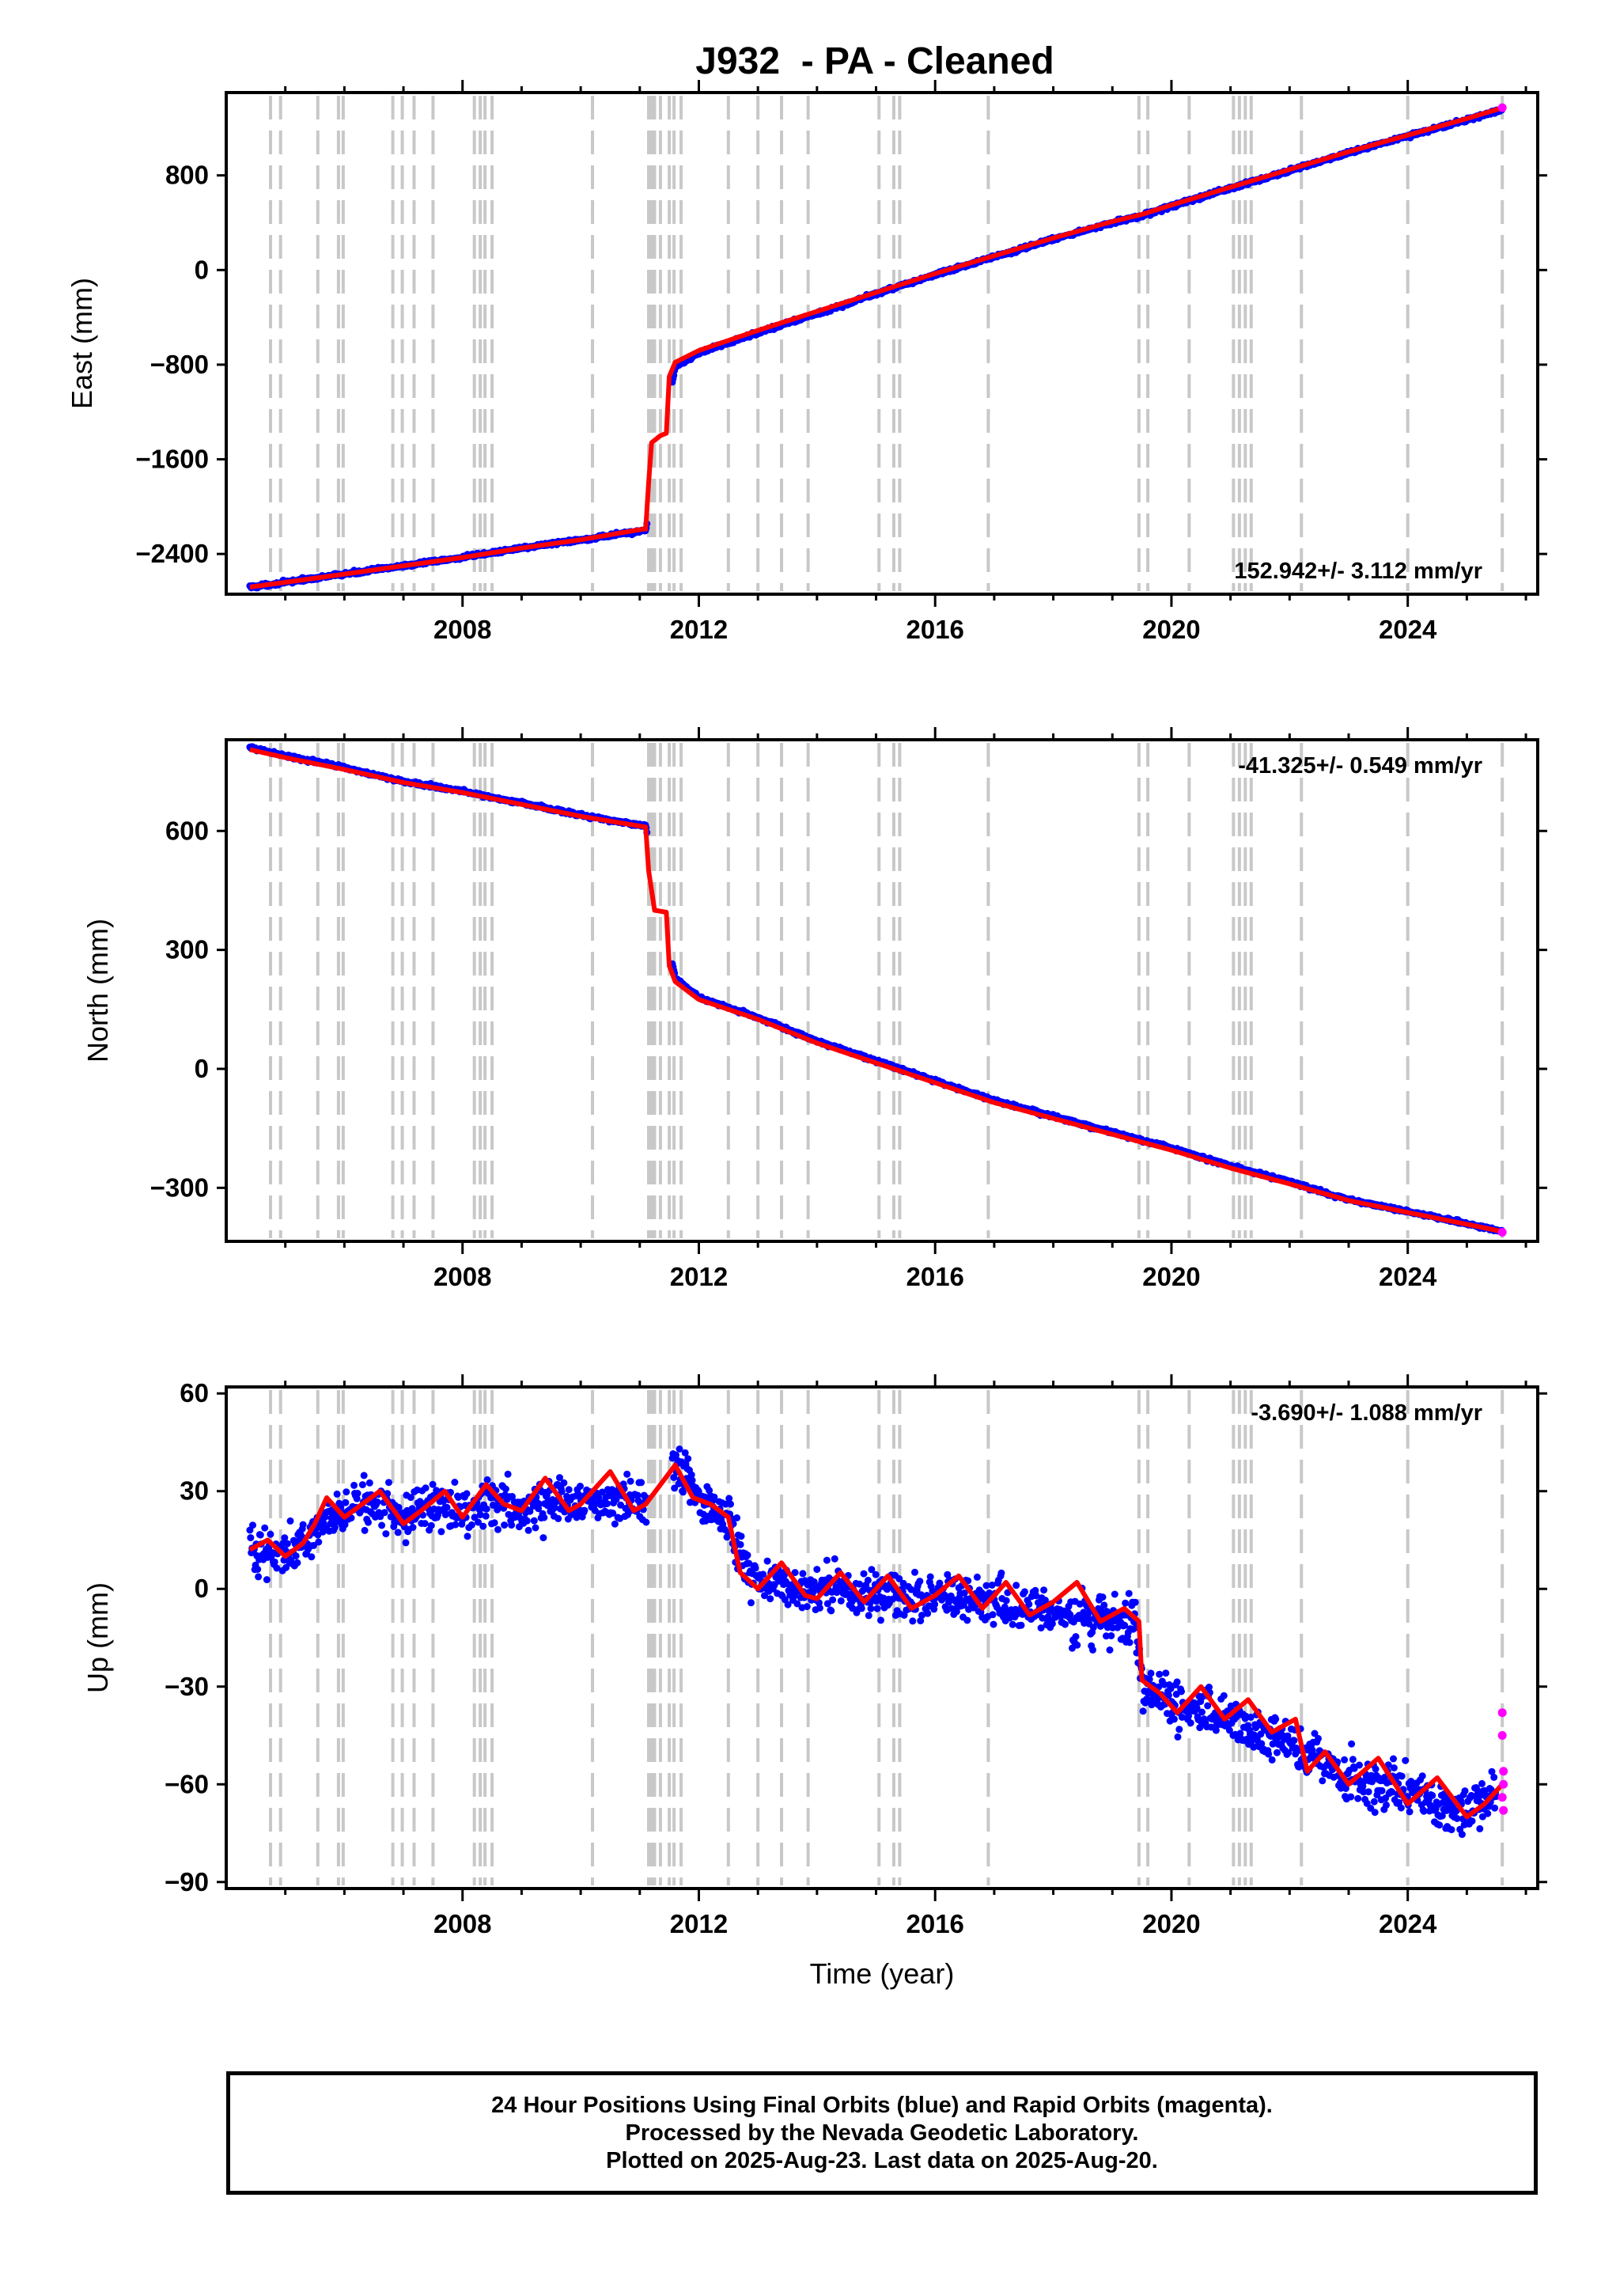 This screenshot has width=1601, height=2296. Describe the element at coordinates (699, 1276) in the screenshot. I see `x-tick-label: 2012` at that location.